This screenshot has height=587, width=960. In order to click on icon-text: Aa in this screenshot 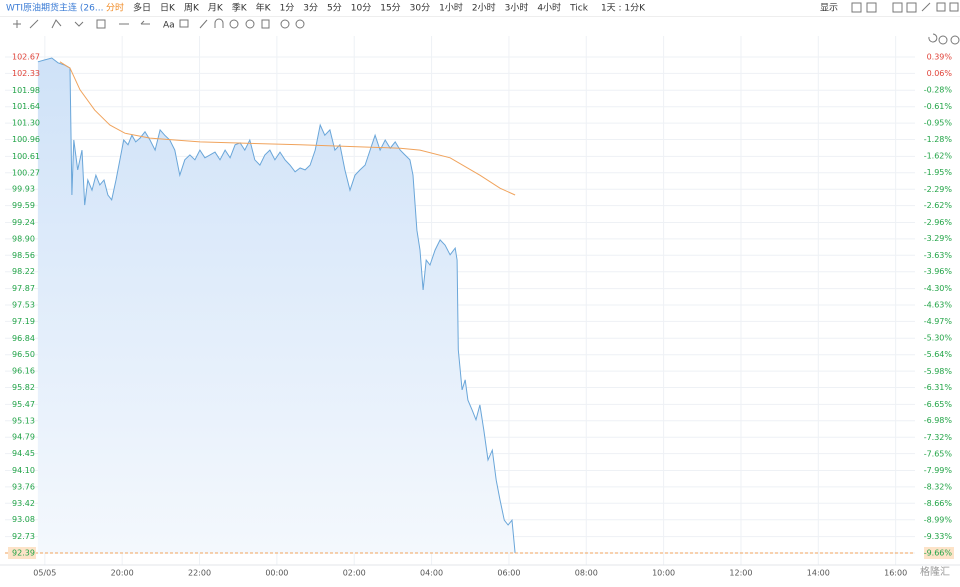, I will do `click(169, 26)`.